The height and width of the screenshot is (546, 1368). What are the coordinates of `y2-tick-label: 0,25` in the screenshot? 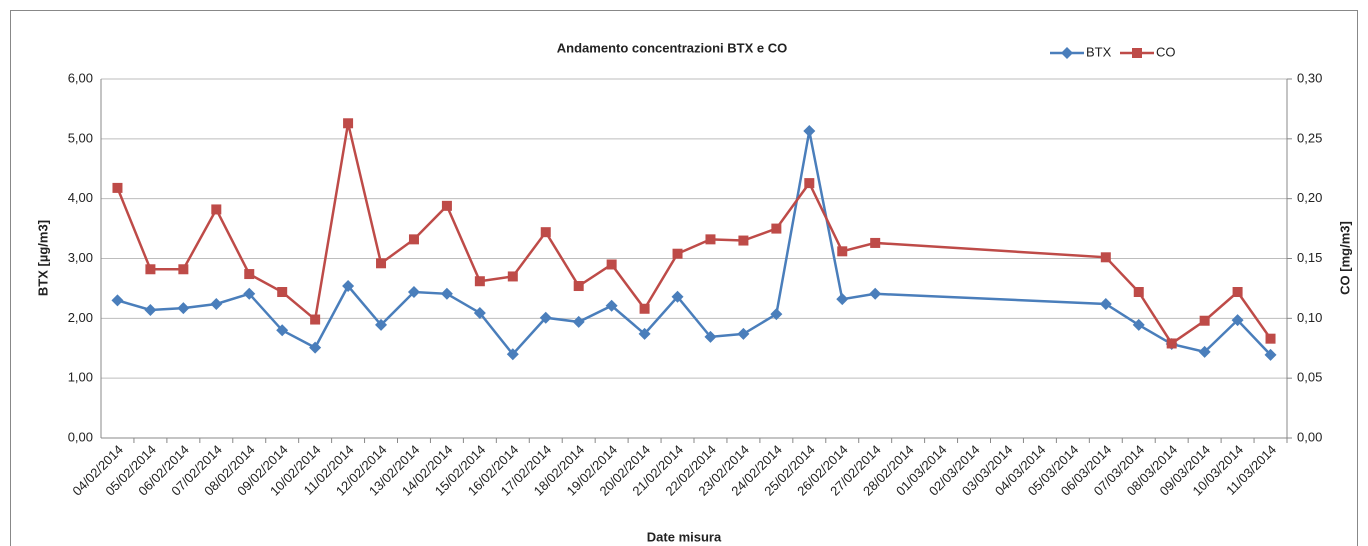 It's located at (1309, 137).